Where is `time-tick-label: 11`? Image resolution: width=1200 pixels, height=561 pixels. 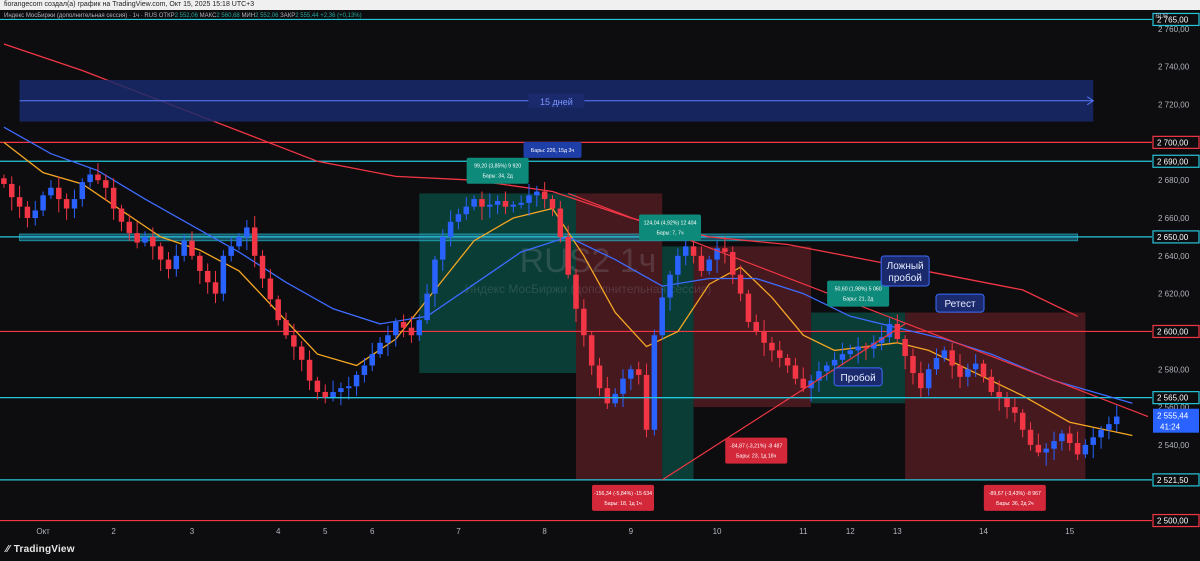 time-tick-label: 11 is located at coordinates (803, 531).